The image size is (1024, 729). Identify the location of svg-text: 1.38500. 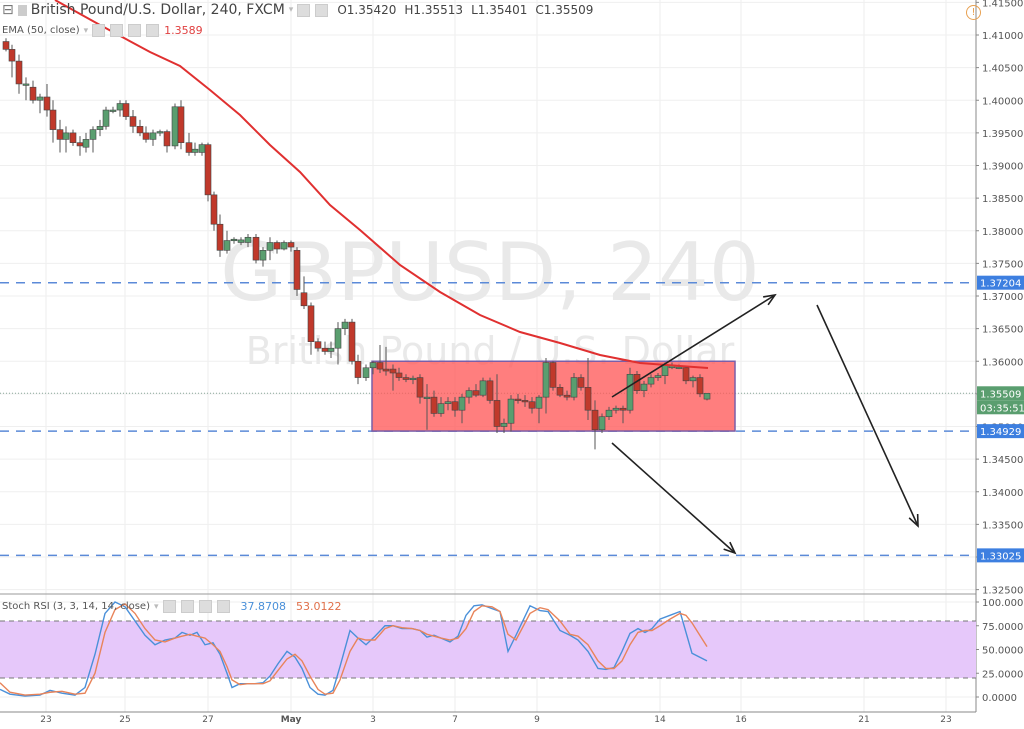
(1002, 199).